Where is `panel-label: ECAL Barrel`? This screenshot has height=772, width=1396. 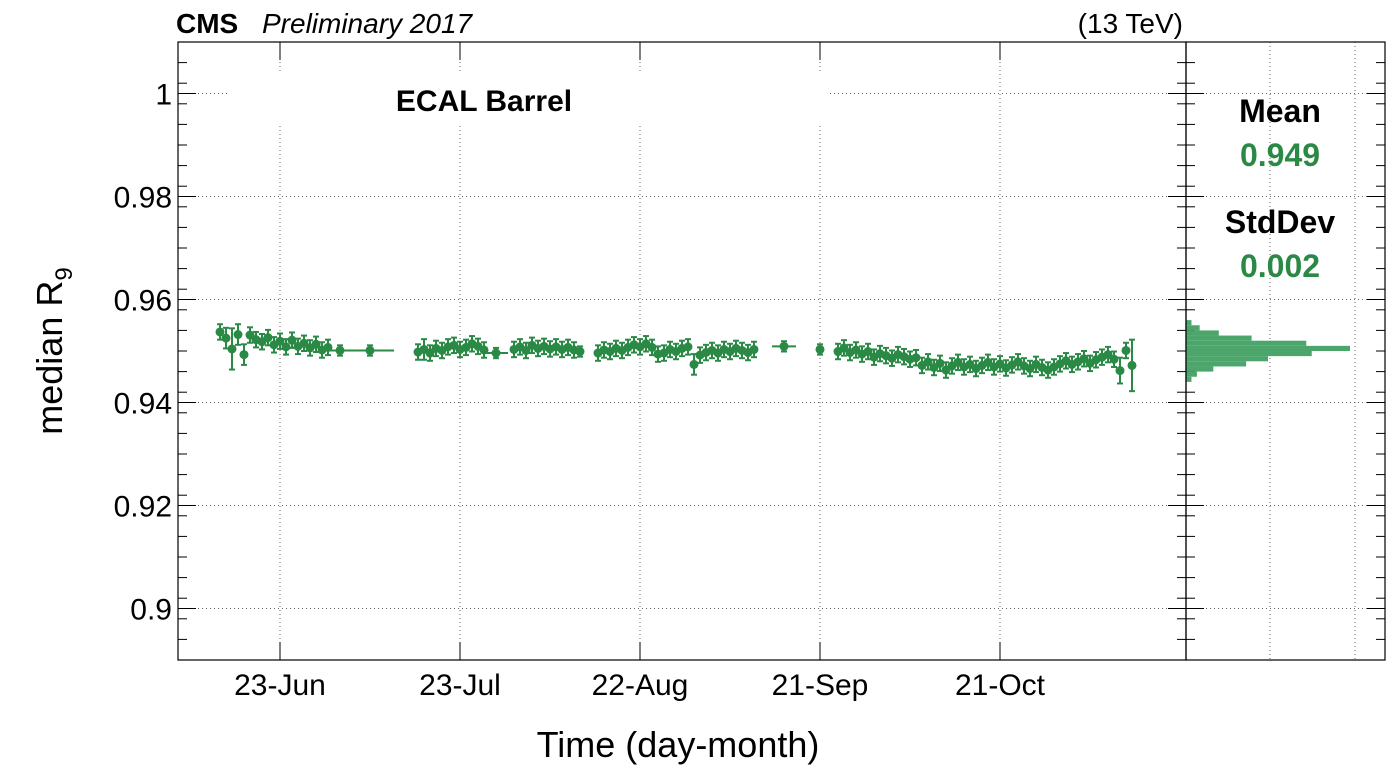
panel-label: ECAL Barrel is located at coordinates (484, 101).